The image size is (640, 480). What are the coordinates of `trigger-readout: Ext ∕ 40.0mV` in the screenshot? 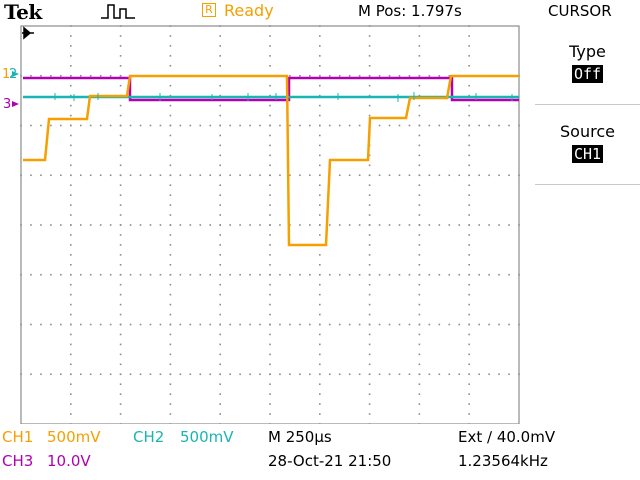 It's located at (507, 437).